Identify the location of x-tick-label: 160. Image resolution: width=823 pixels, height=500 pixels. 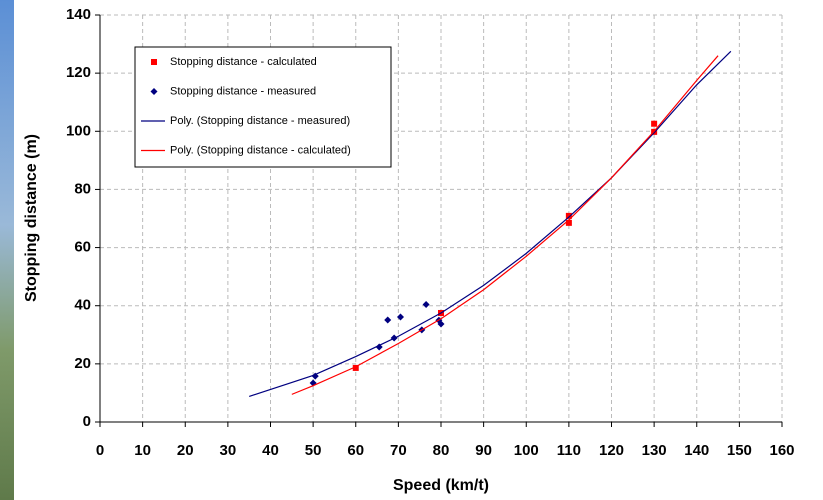
(781, 450).